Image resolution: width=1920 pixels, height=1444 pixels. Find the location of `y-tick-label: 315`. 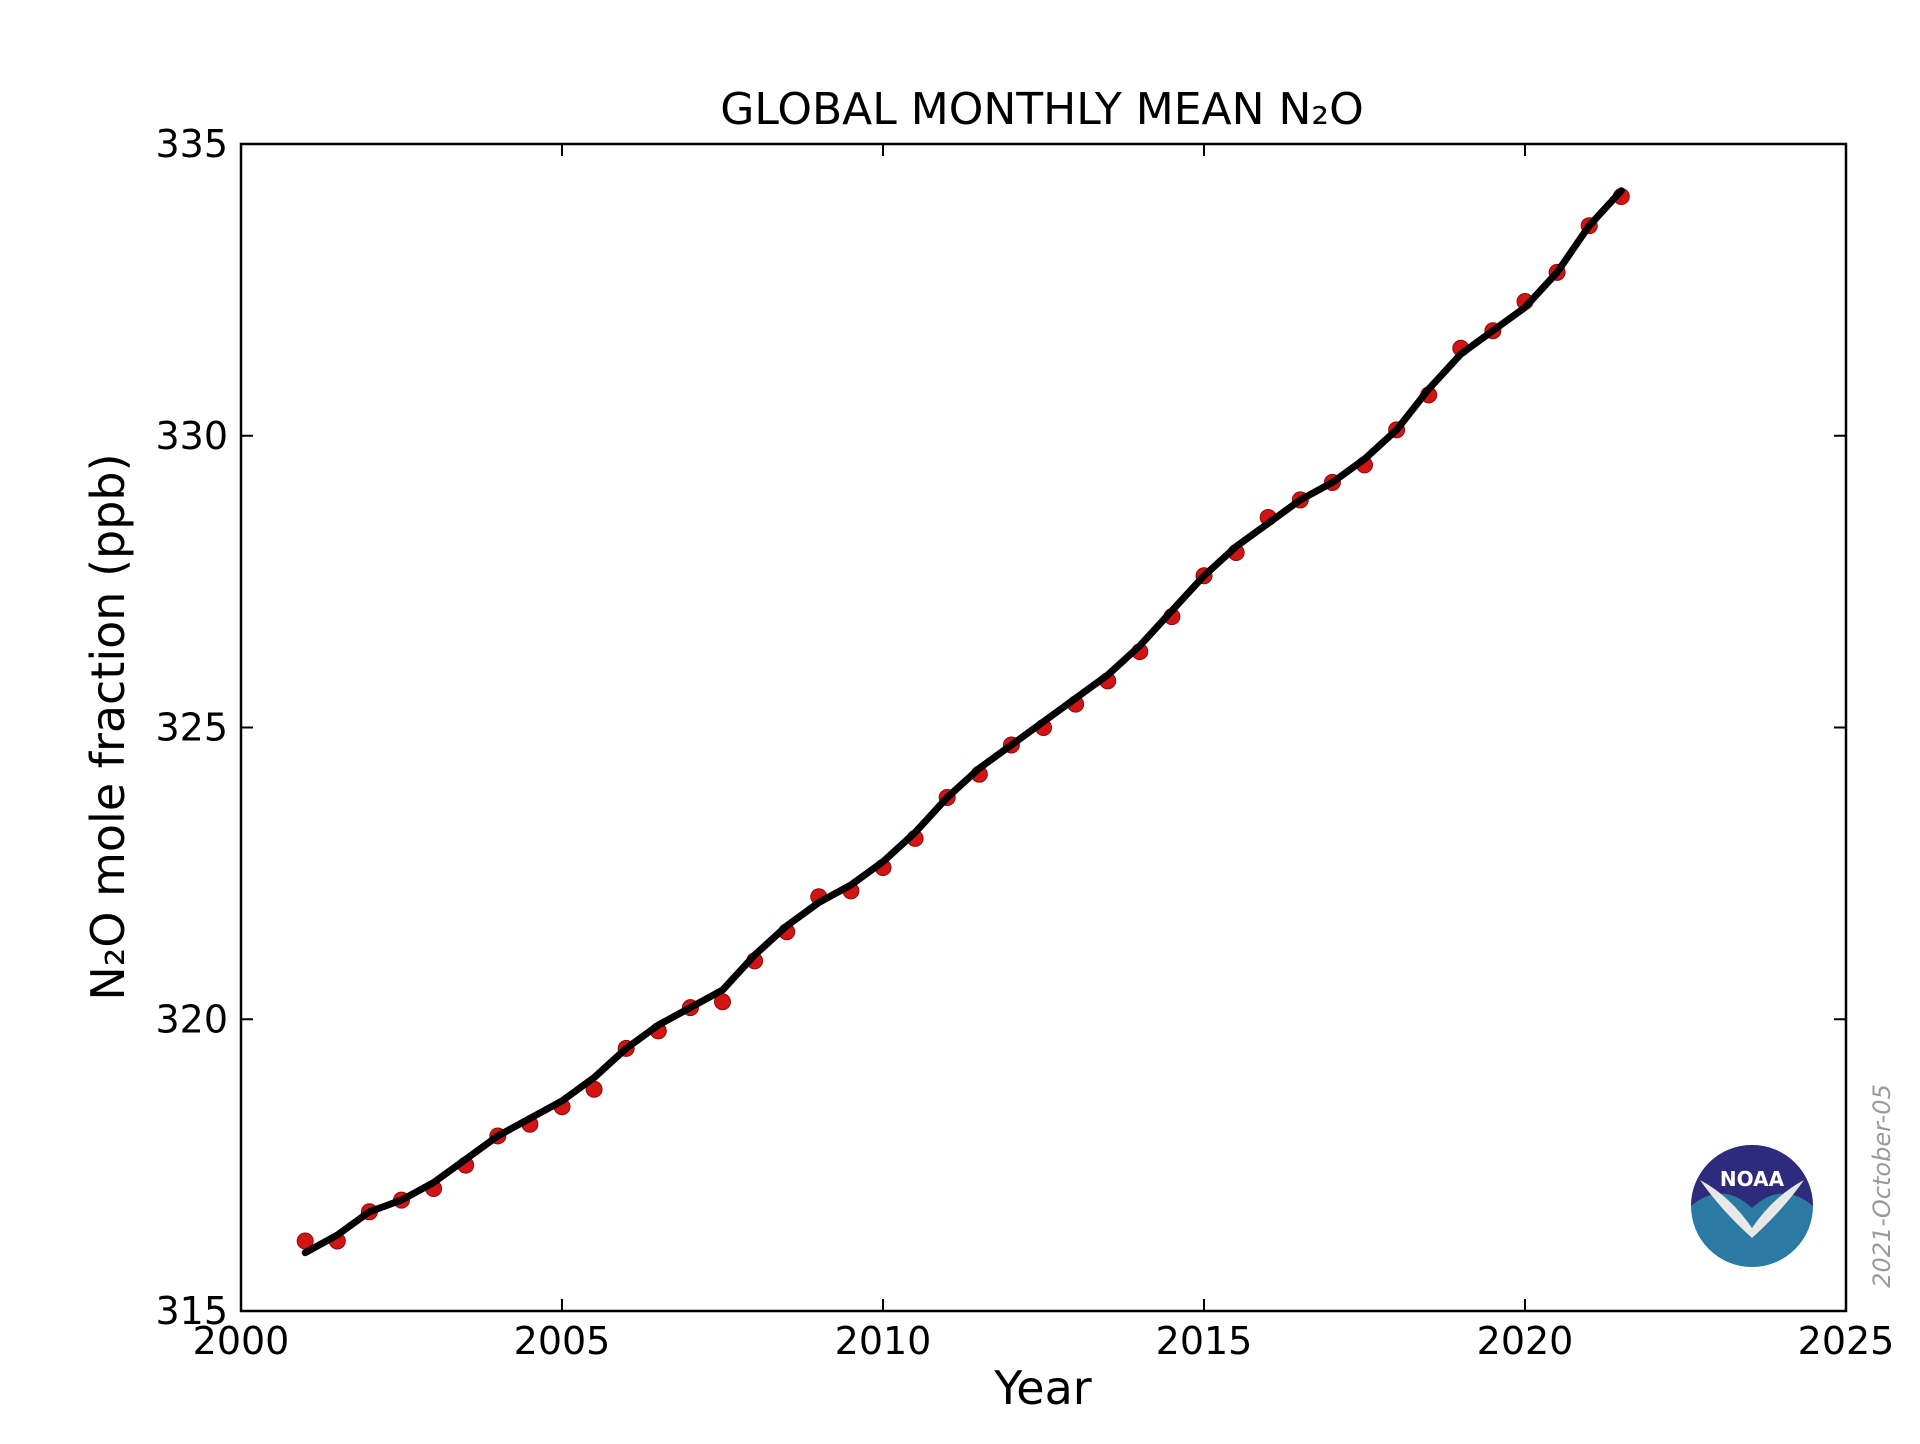

y-tick-label: 315 is located at coordinates (191, 1311).